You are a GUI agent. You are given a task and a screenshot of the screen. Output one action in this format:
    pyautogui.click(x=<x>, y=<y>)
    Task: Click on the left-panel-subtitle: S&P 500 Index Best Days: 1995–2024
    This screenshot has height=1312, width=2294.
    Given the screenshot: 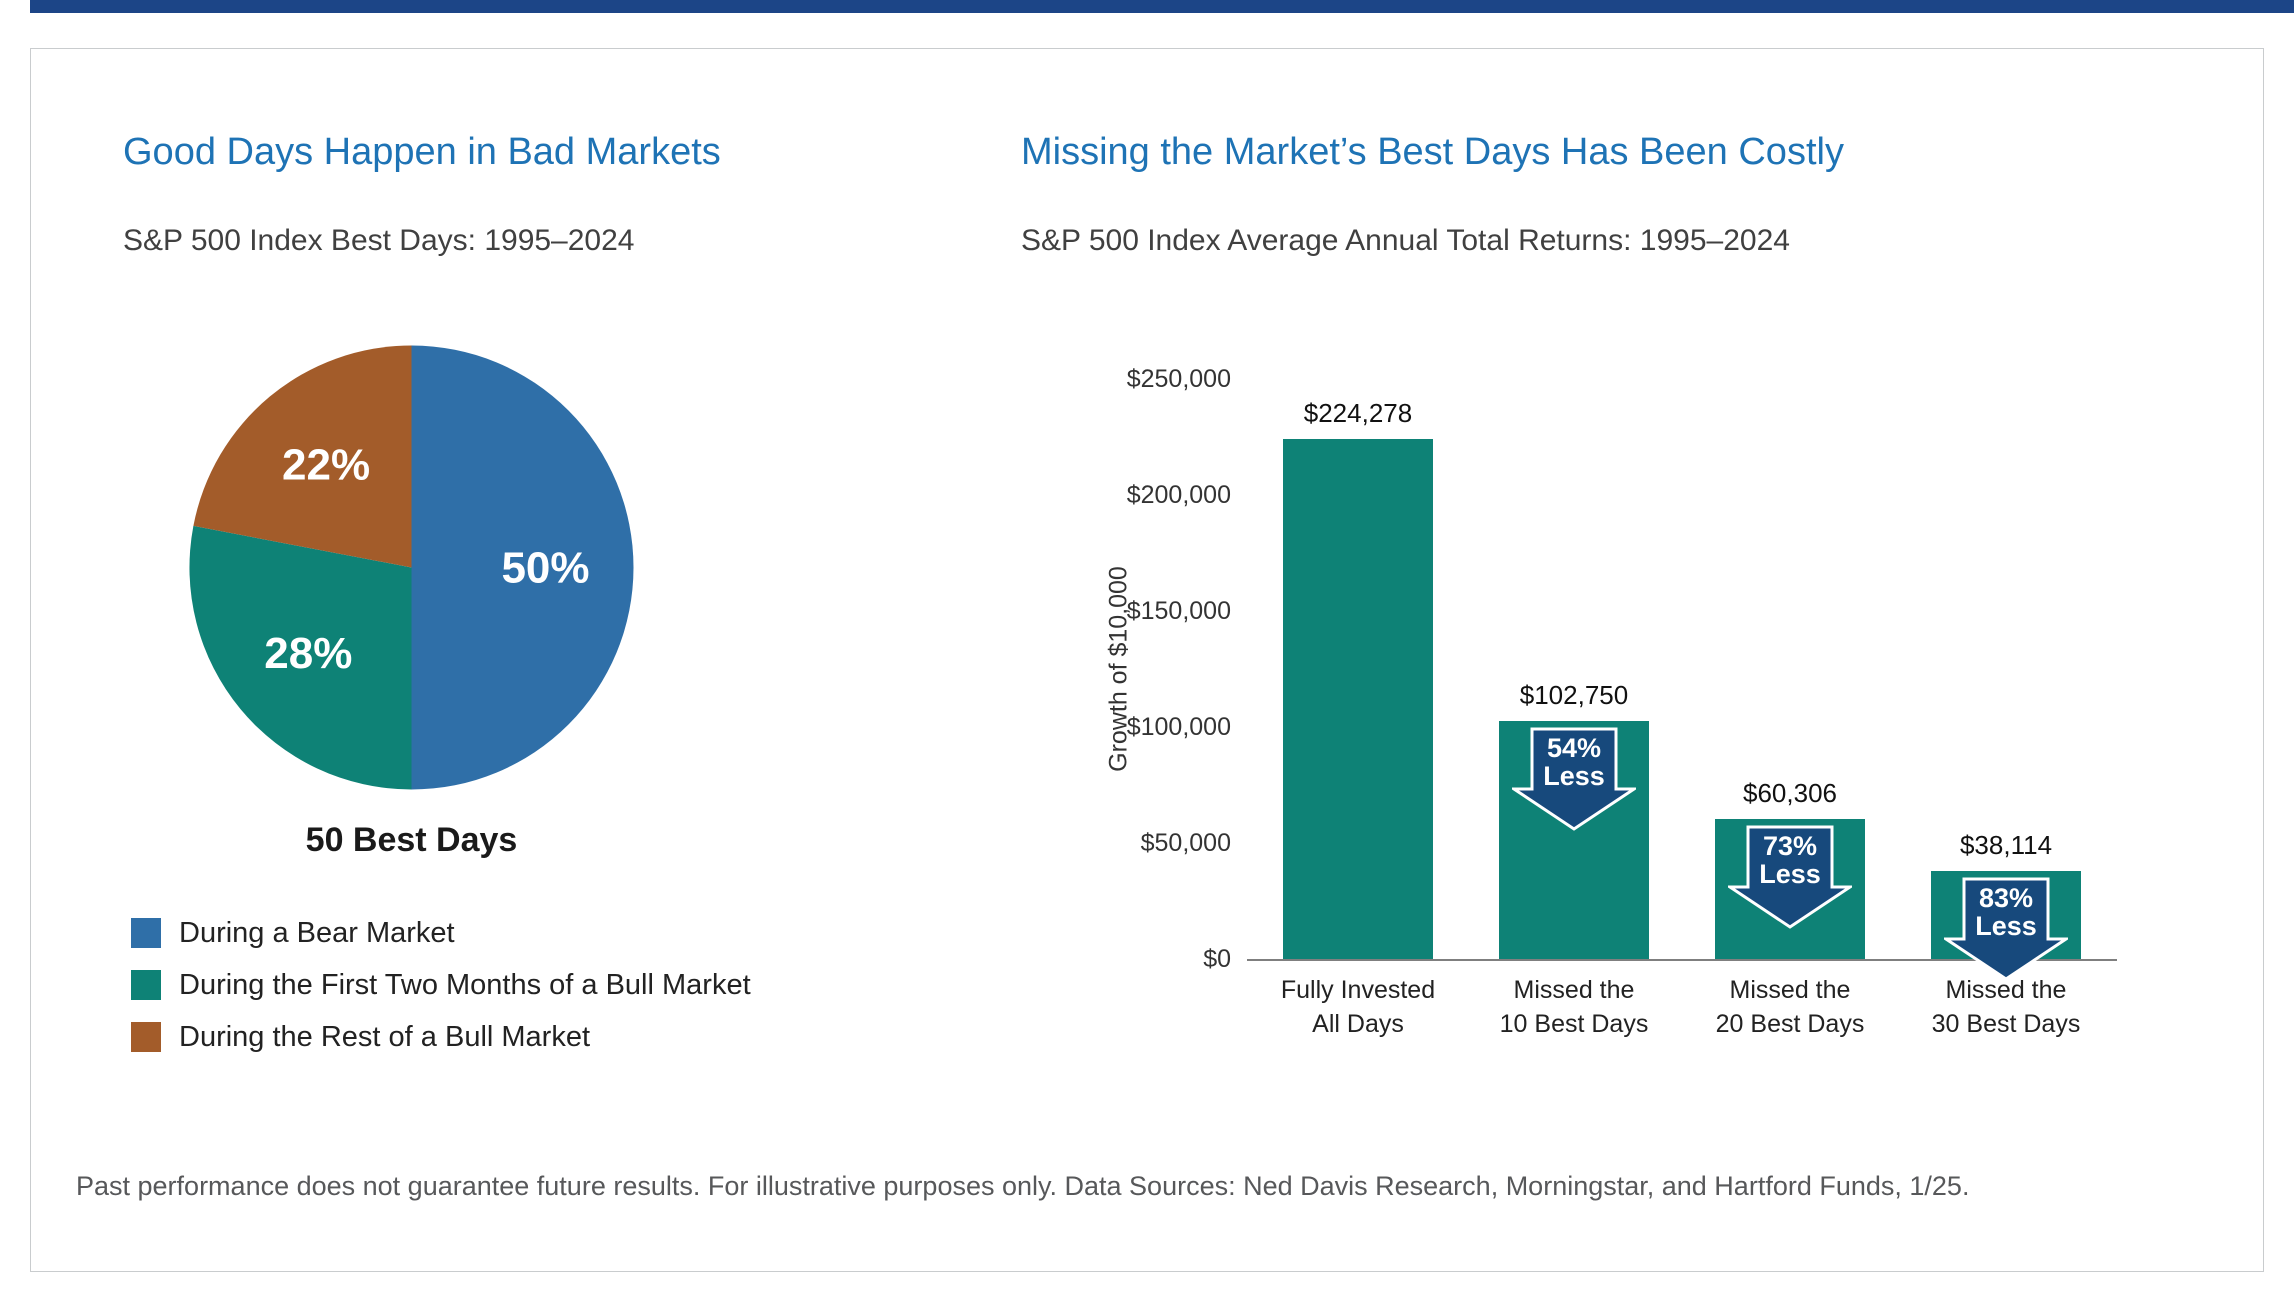 What is the action you would take?
    pyautogui.click(x=379, y=240)
    